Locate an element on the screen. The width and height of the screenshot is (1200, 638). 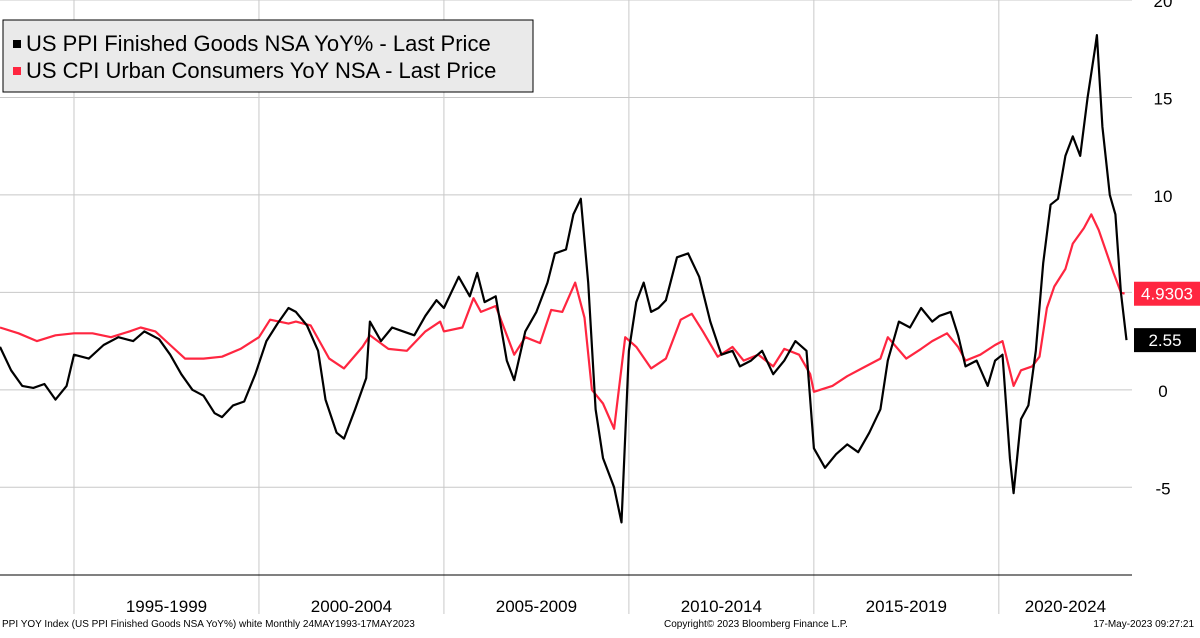
last-value-label: 4.9303 is located at coordinates (1167, 294).